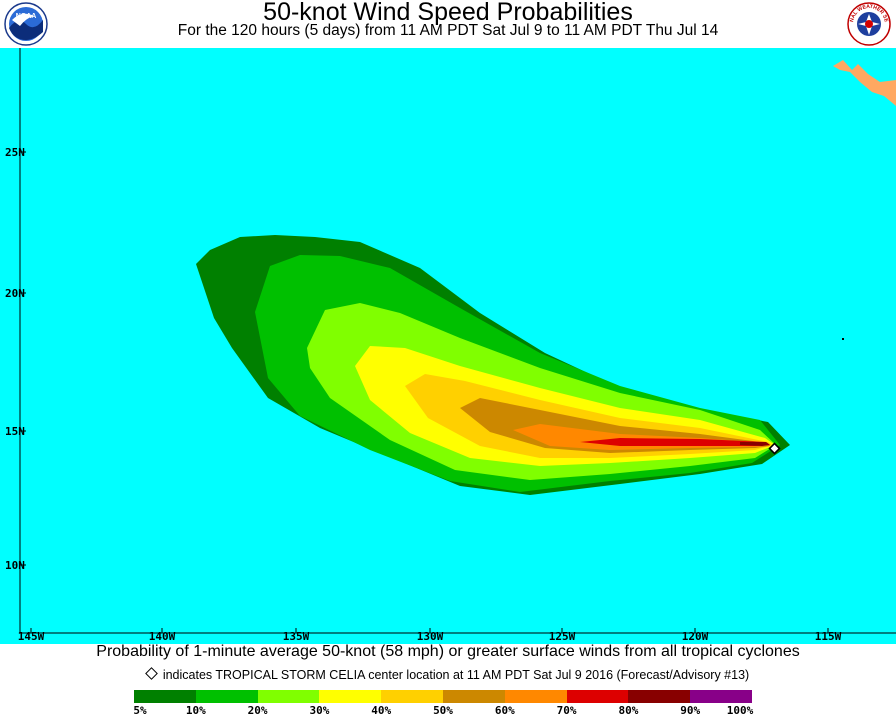  What do you see at coordinates (15, 152) in the screenshot?
I see `lat-label-25n: 25N` at bounding box center [15, 152].